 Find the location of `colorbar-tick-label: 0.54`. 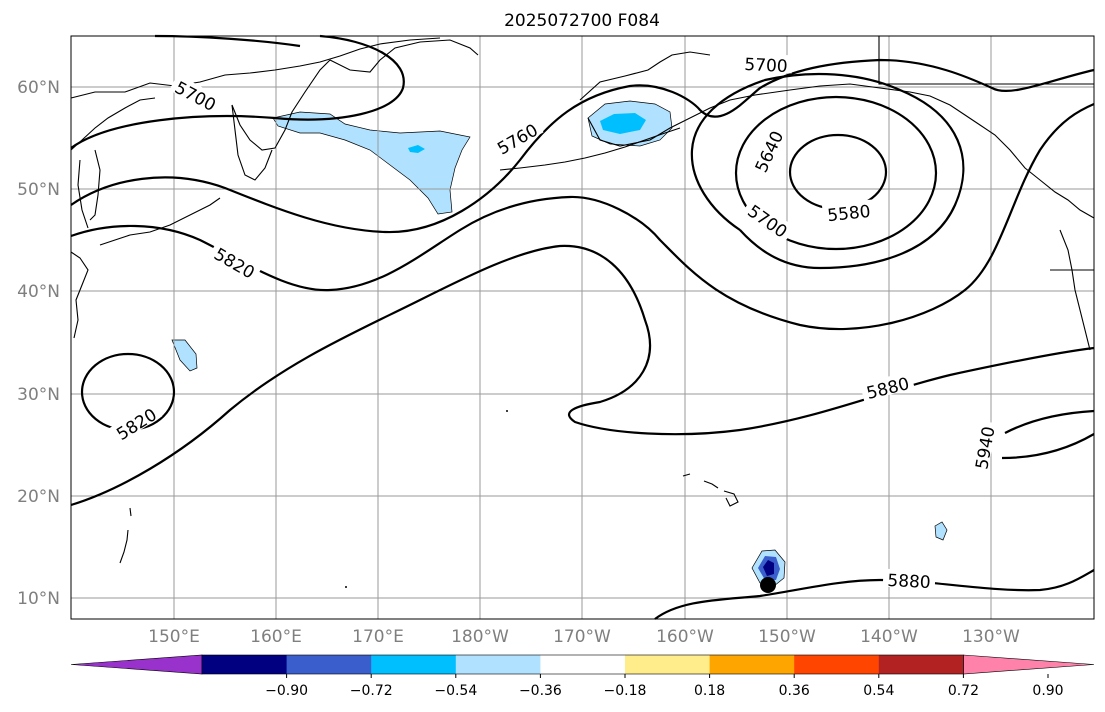

colorbar-tick-label: 0.54 is located at coordinates (878, 691).